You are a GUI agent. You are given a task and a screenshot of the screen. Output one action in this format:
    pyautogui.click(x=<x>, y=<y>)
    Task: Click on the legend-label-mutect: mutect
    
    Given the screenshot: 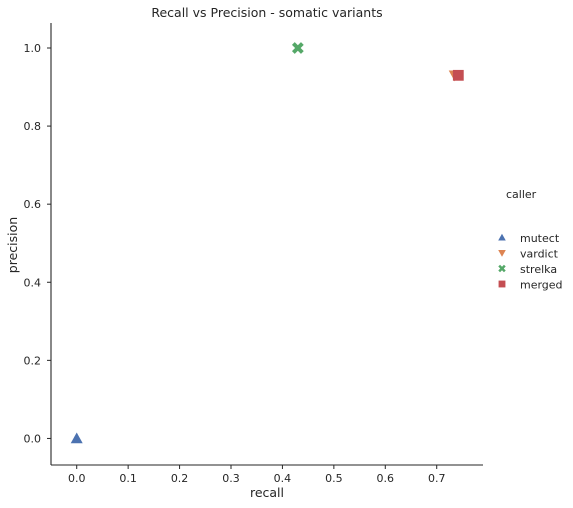 What is the action you would take?
    pyautogui.click(x=540, y=238)
    